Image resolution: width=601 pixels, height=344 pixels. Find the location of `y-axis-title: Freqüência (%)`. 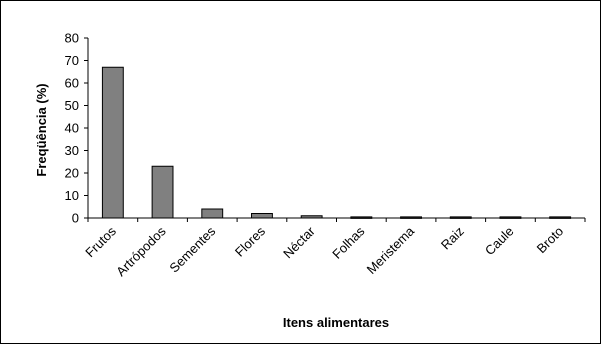

y-axis-title: Freqüência (%) is located at coordinates (41, 129).